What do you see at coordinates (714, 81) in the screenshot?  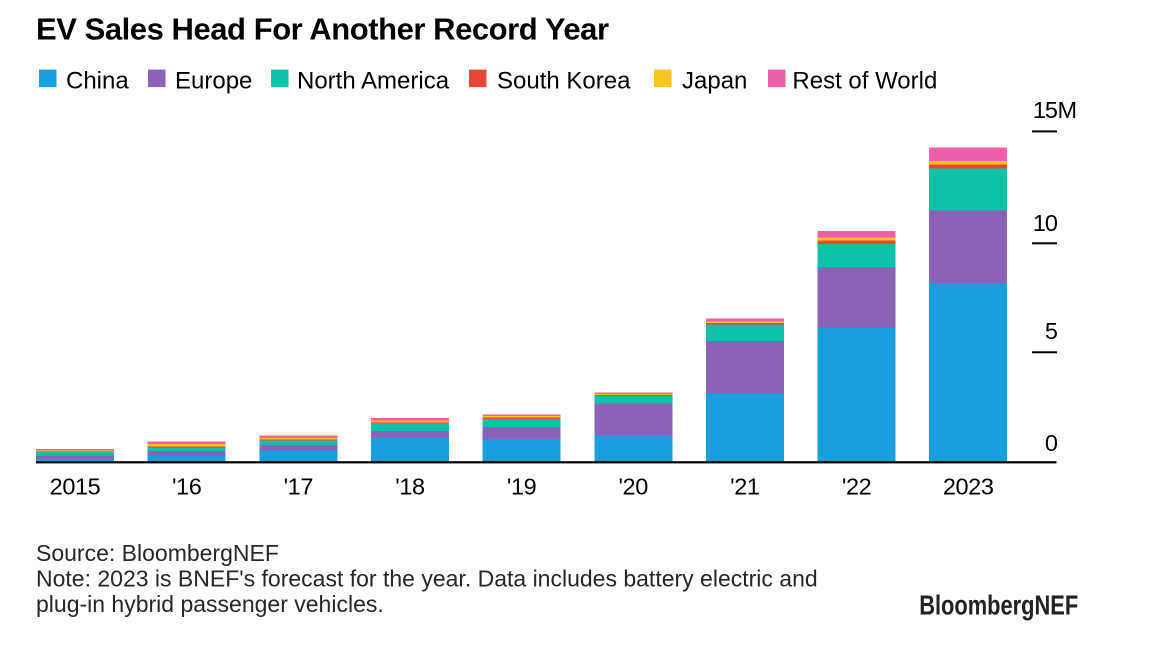 I see `svg-text: Japan` at bounding box center [714, 81].